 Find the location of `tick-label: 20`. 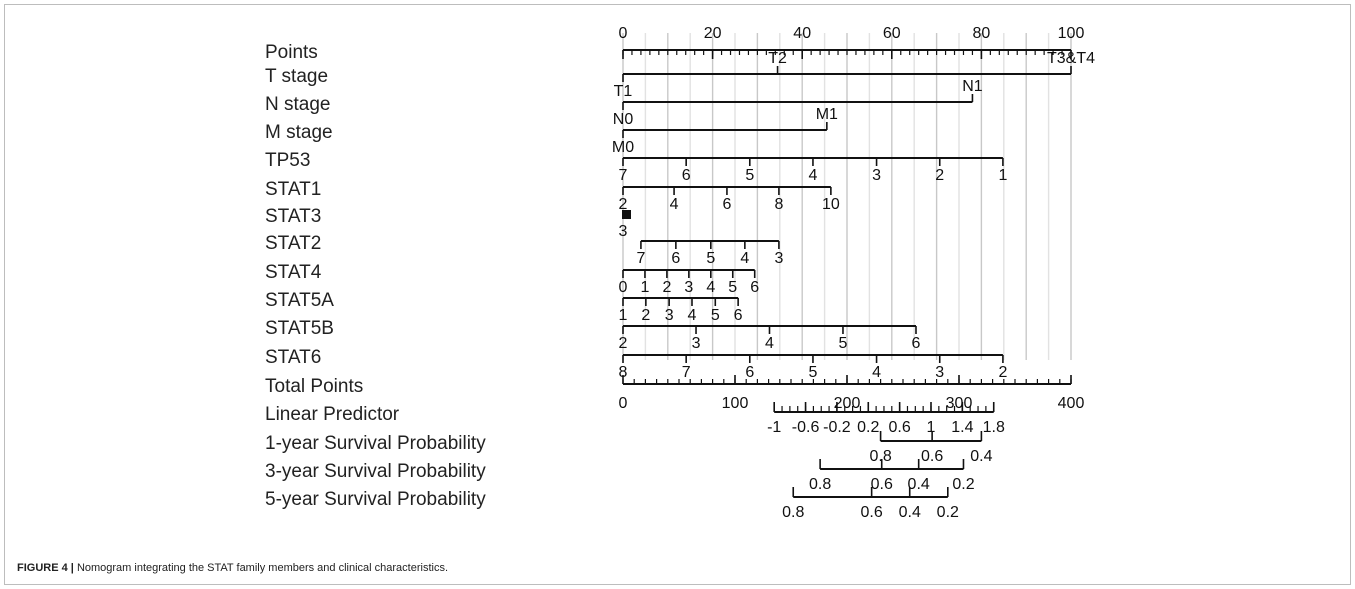

tick-label: 20 is located at coordinates (713, 33).